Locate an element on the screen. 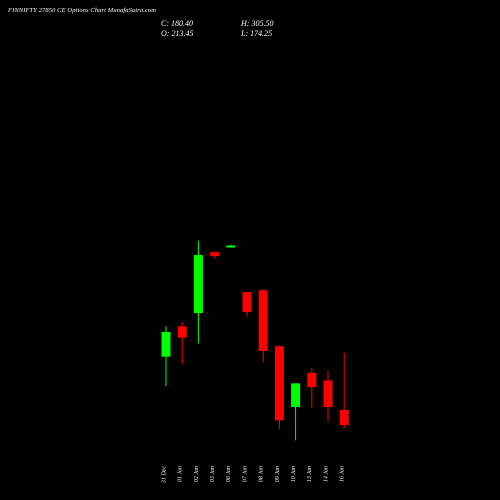 This screenshot has height=500, width=500. candle-10-jan is located at coordinates (296, 412).